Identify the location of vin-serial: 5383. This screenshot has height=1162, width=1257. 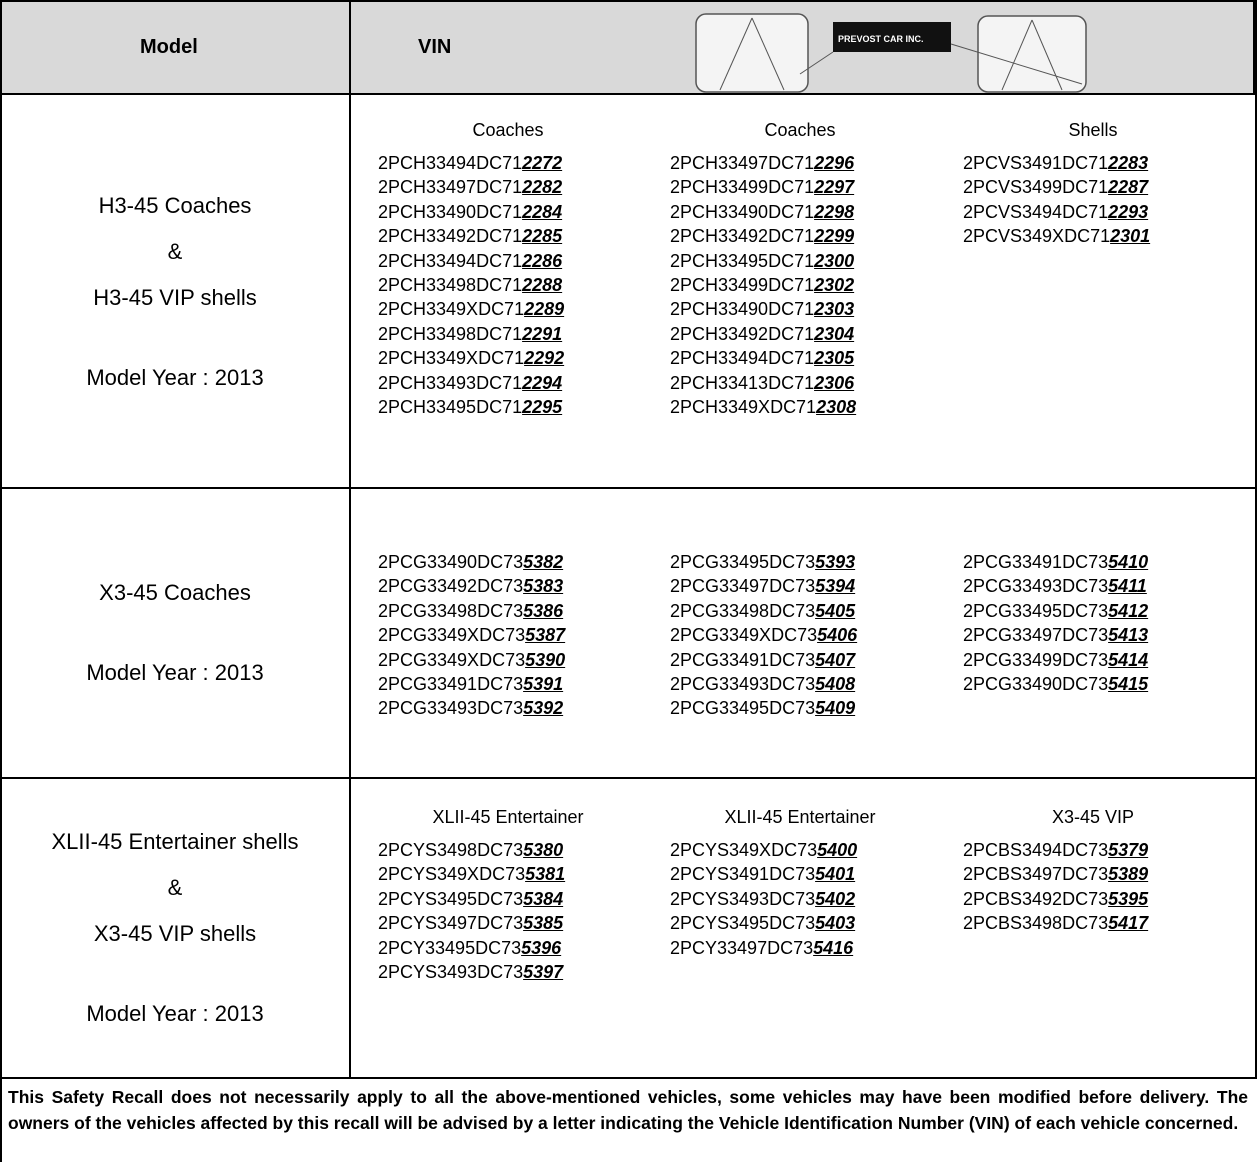
(543, 586).